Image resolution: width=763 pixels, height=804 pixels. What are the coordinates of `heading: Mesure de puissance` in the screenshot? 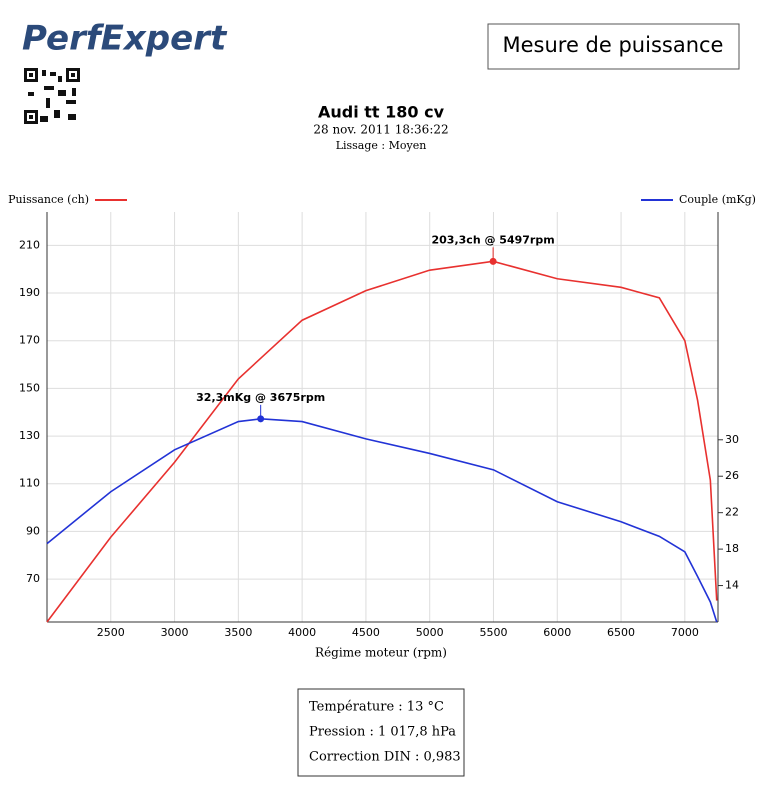 It's located at (613, 45).